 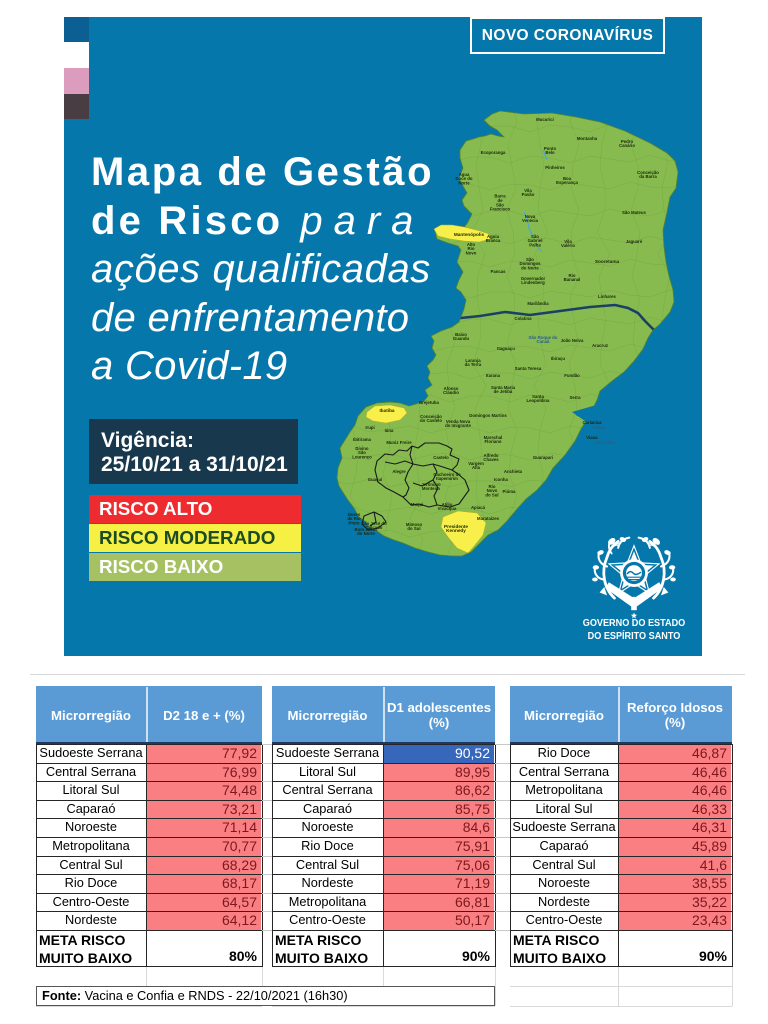 What do you see at coordinates (528, 368) in the screenshot?
I see `svg-text: Santa Teresa` at bounding box center [528, 368].